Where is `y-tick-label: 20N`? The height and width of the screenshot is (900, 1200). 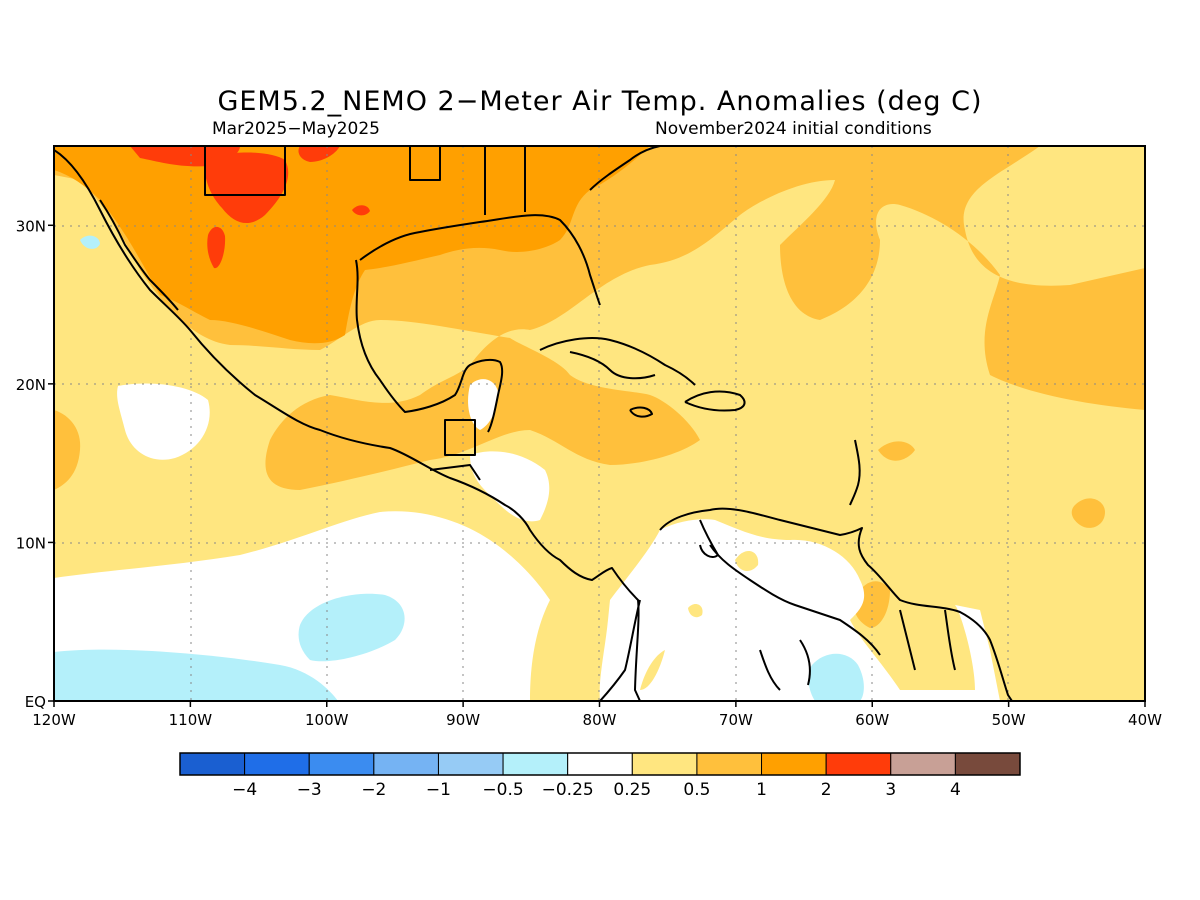
y-tick-label: 20N is located at coordinates (31, 385).